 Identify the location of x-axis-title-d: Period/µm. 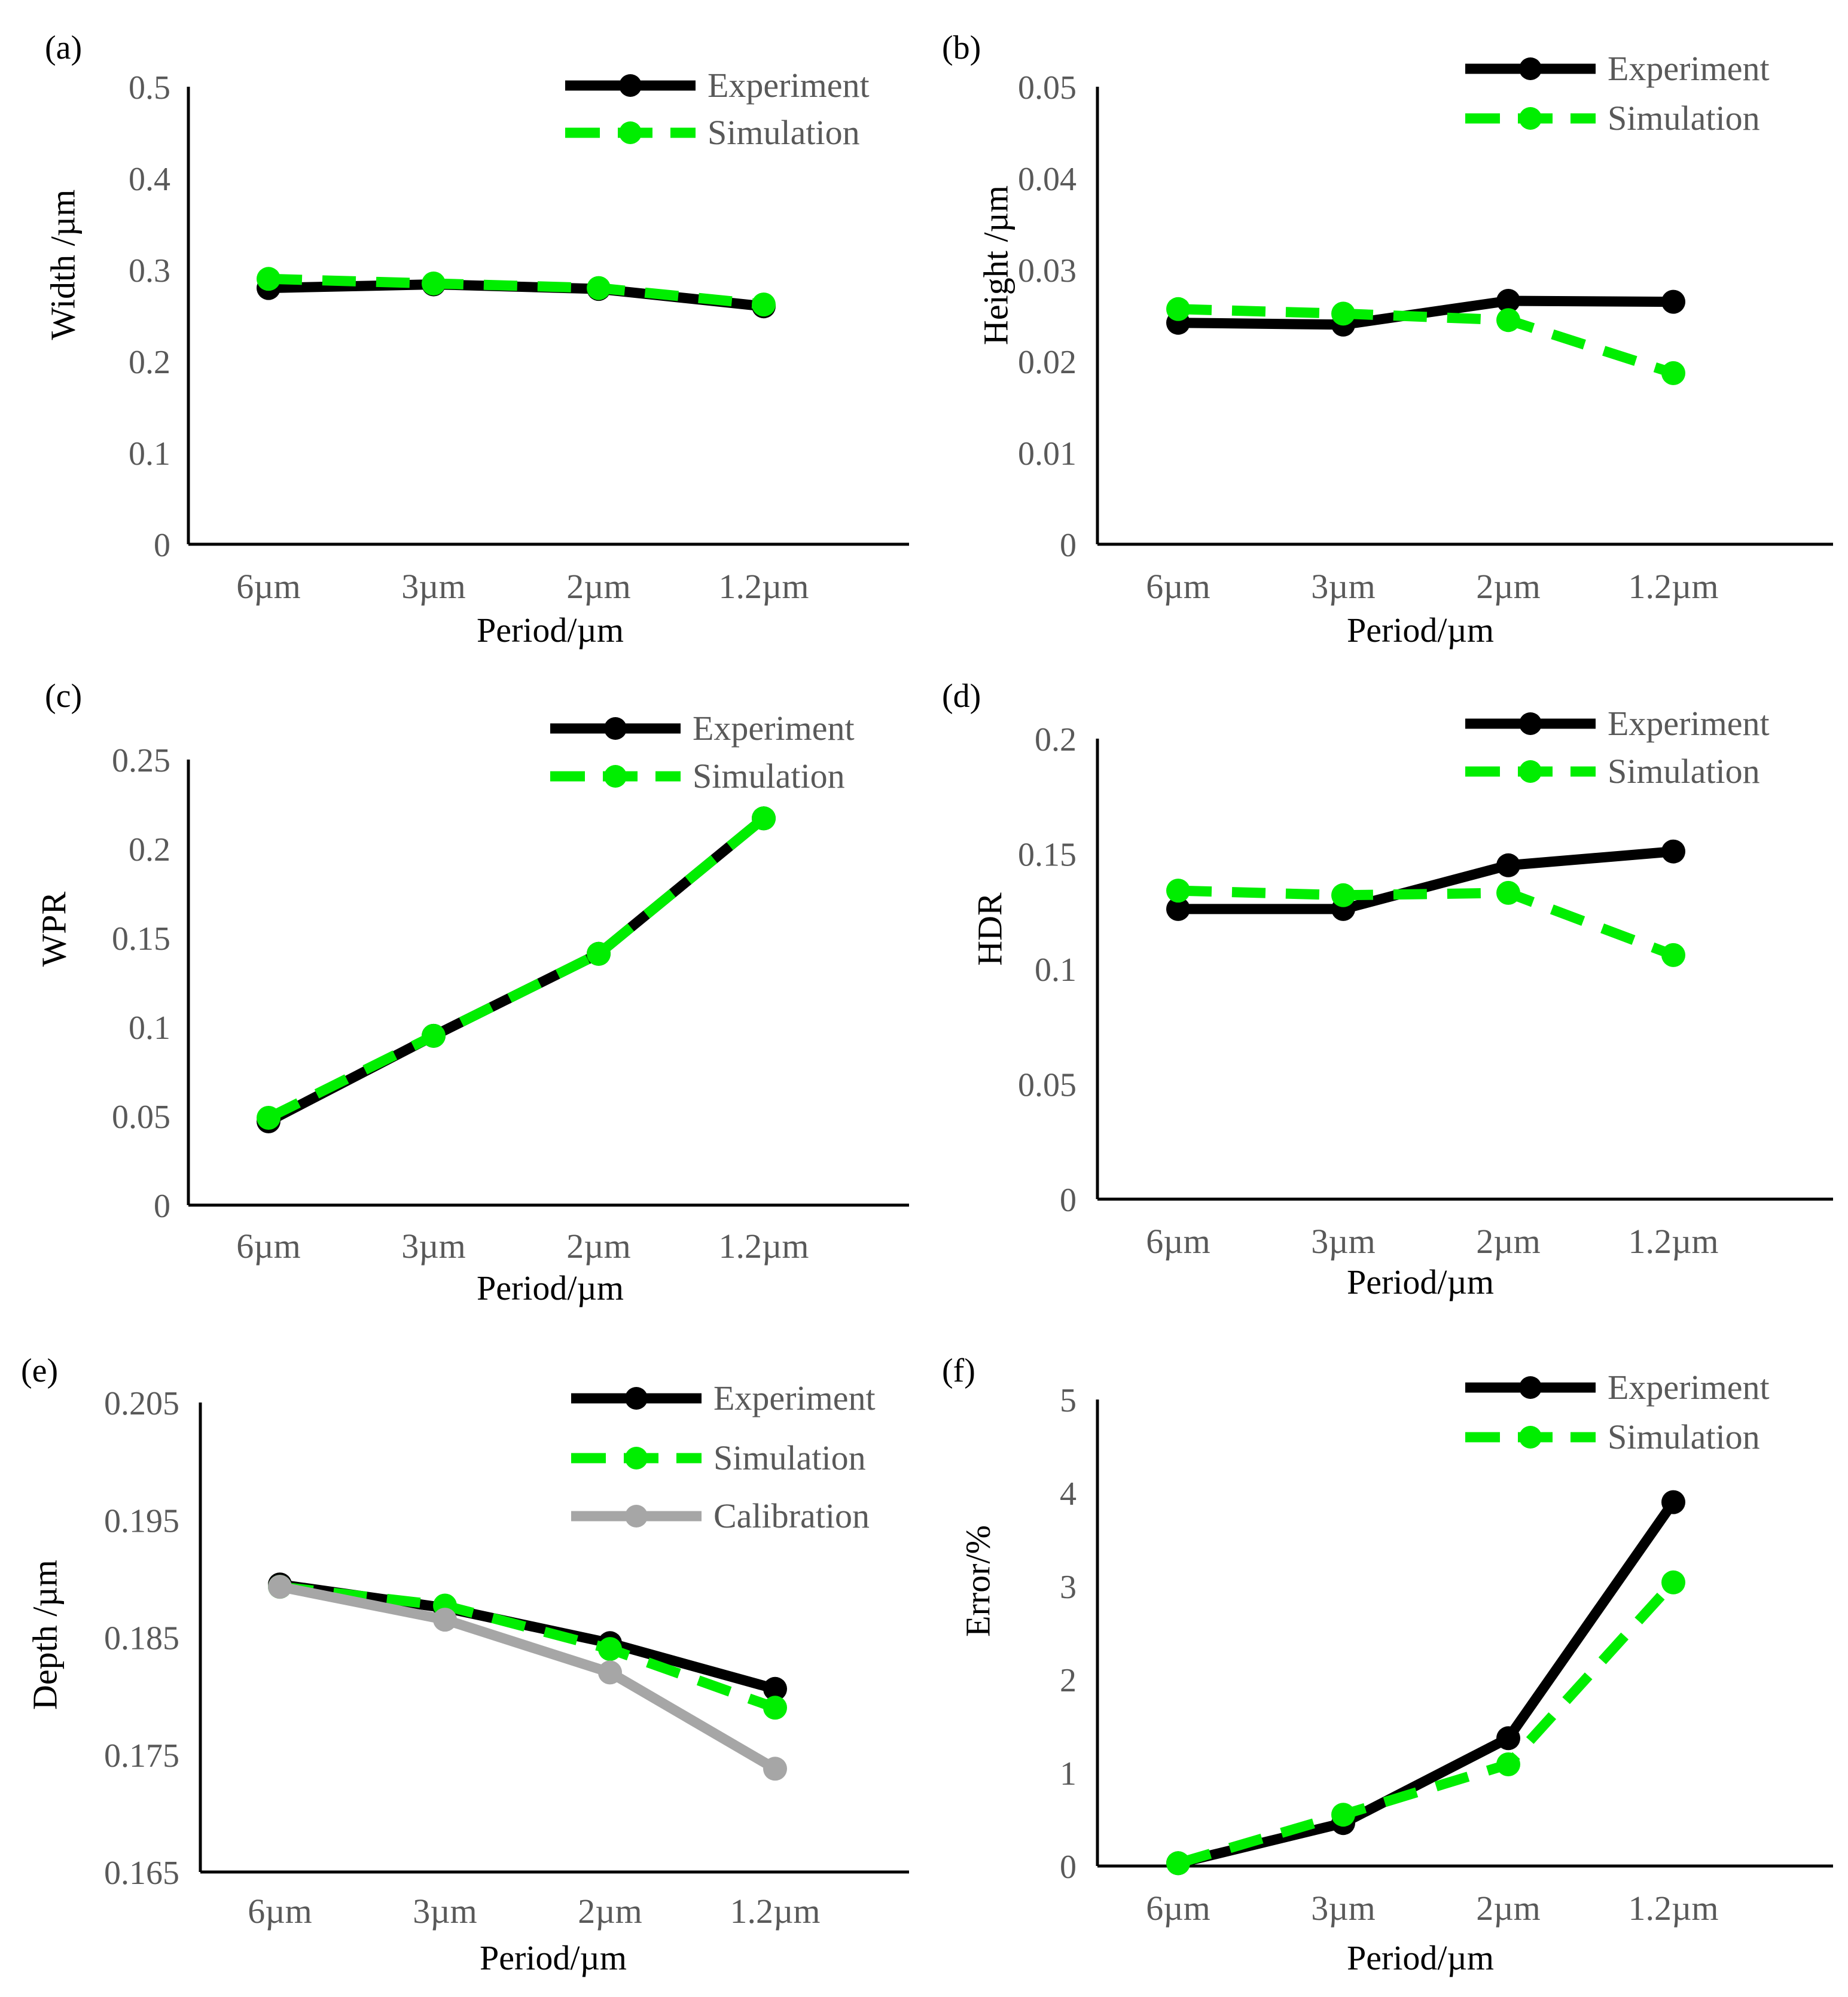
(1420, 1282).